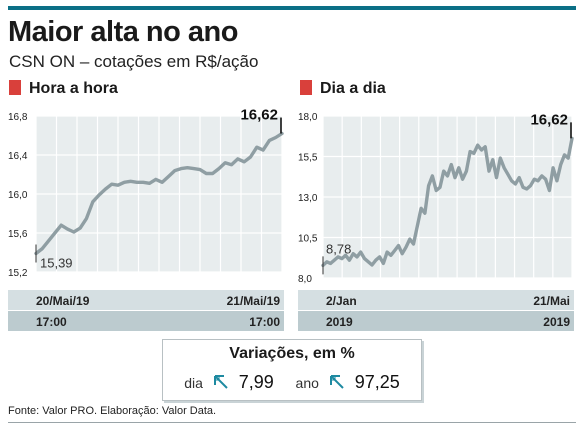 The image size is (585, 430). I want to click on y-tick-label: 18,0, so click(308, 117).